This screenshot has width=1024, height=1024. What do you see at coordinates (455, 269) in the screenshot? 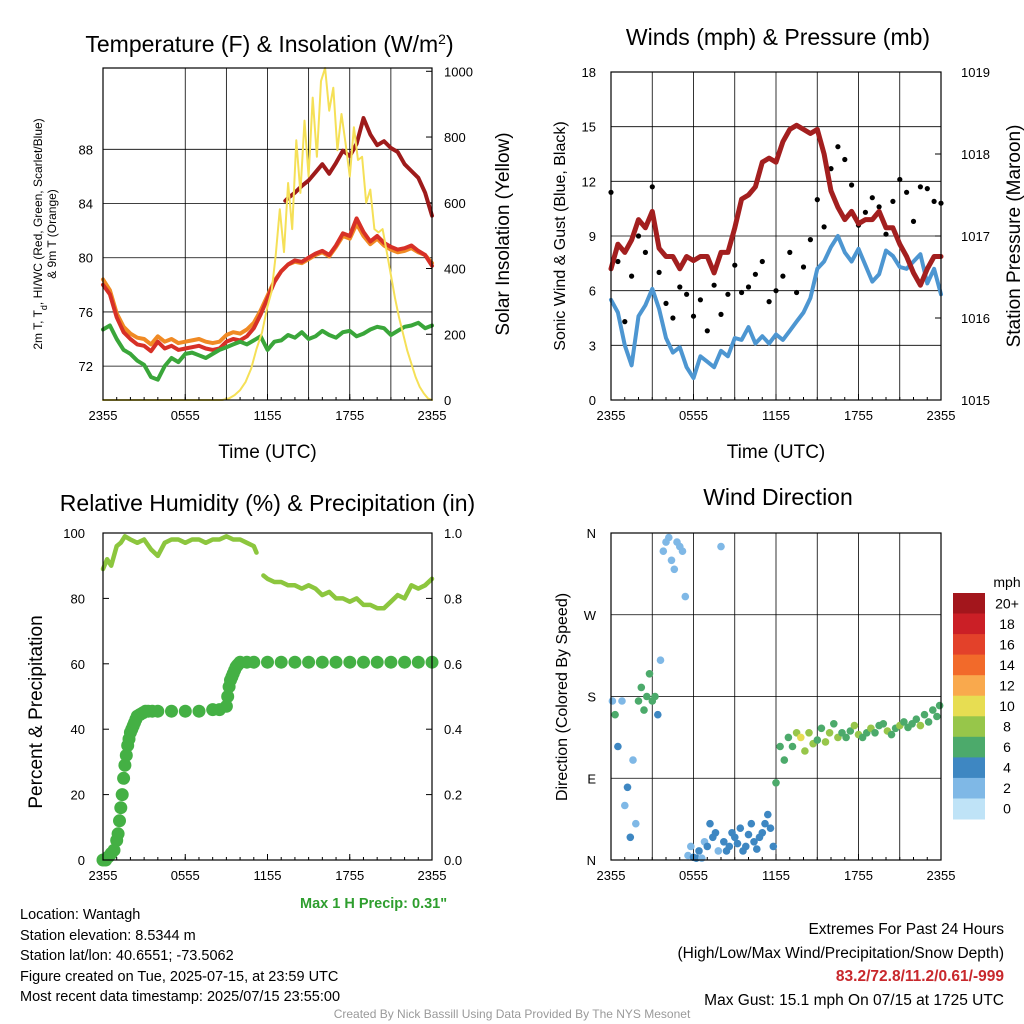
I see `temp-y2-tick-label: 400` at bounding box center [455, 269].